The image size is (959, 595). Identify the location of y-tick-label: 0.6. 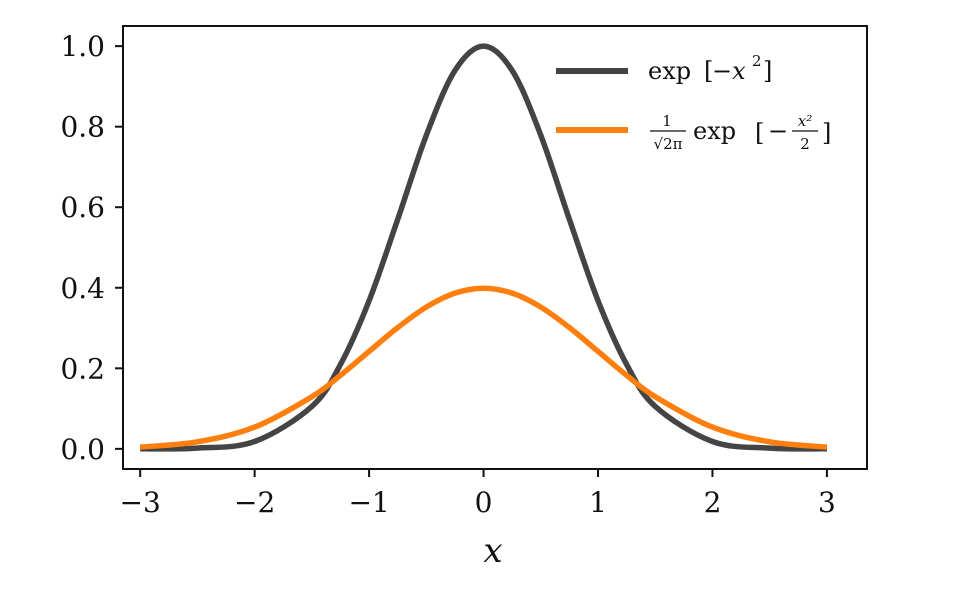
(82, 207).